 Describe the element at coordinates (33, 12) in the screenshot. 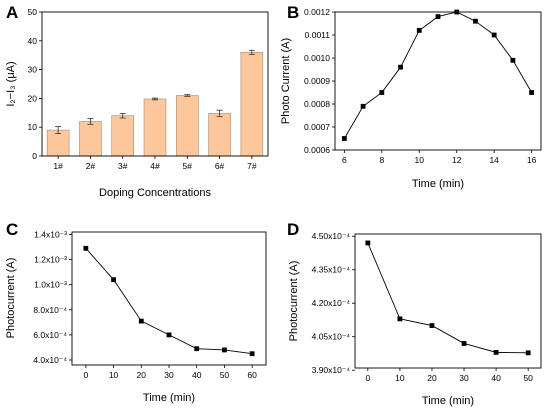

I see `y-tick-label: 50` at that location.